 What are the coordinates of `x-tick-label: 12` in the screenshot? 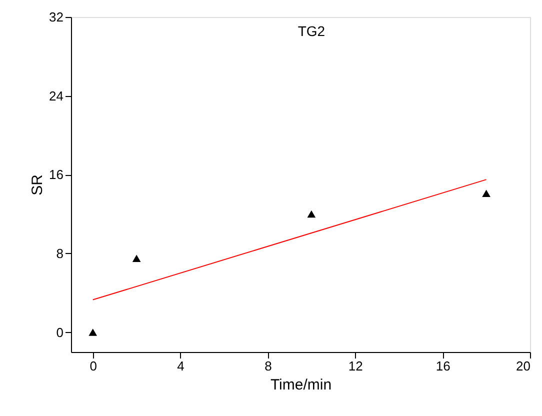 It's located at (355, 366).